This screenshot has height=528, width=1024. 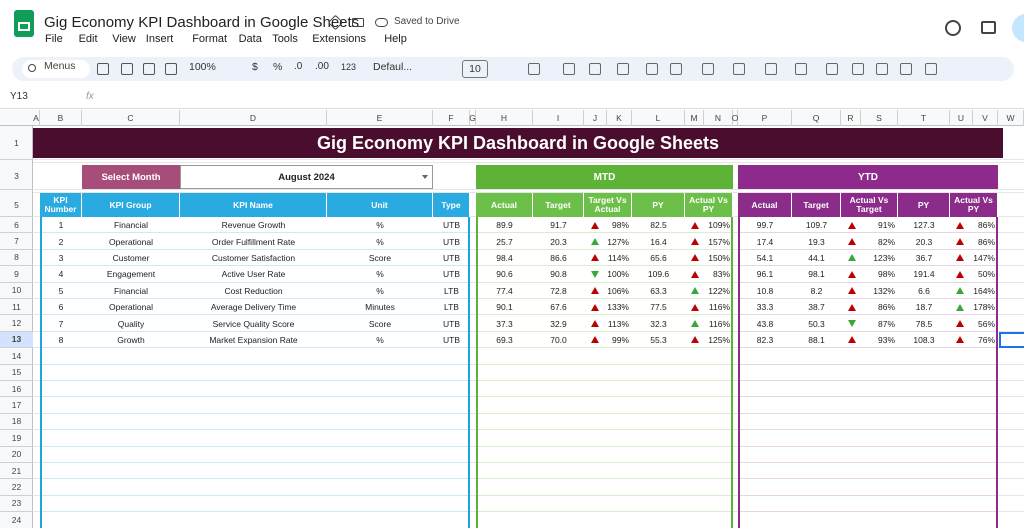 I want to click on vs-target: 91%, so click(x=886, y=225).